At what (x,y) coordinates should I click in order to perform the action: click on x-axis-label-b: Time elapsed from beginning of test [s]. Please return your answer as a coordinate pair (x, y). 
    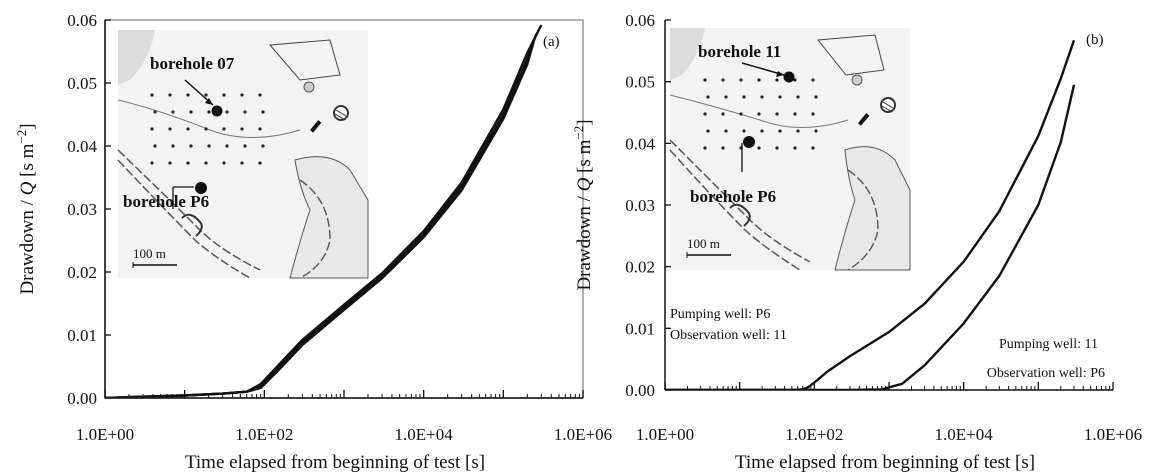
    Looking at the image, I should click on (885, 462).